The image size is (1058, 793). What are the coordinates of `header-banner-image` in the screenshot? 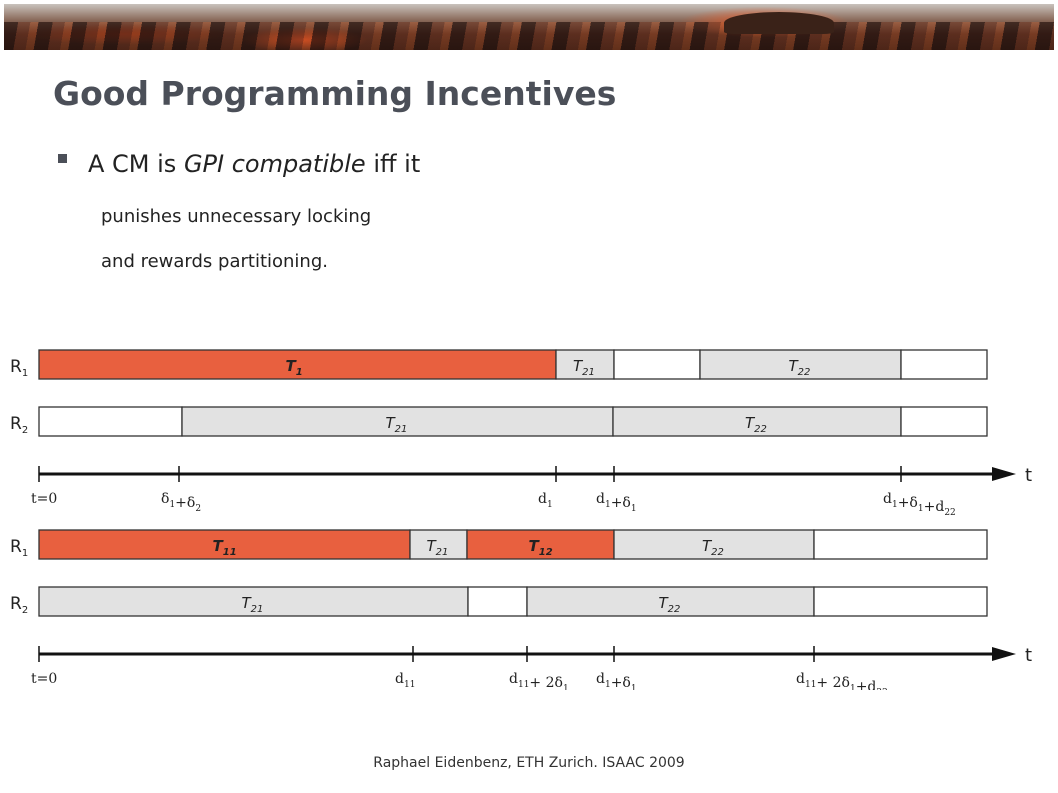 It's located at (529, 27).